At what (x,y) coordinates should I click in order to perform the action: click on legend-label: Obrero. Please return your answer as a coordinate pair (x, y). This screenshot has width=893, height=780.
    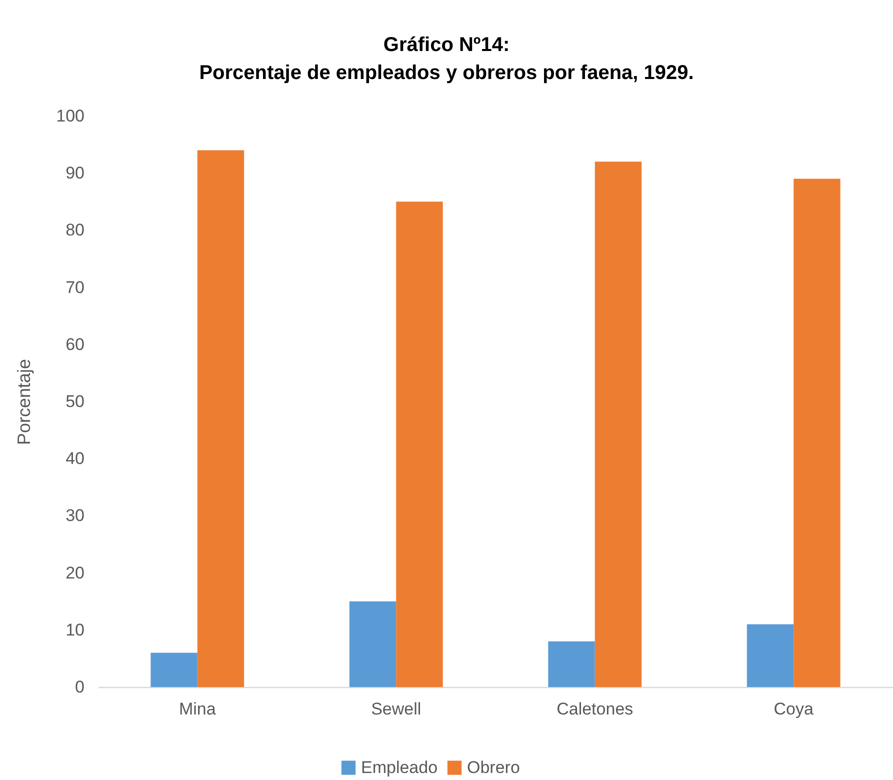
    Looking at the image, I should click on (493, 767).